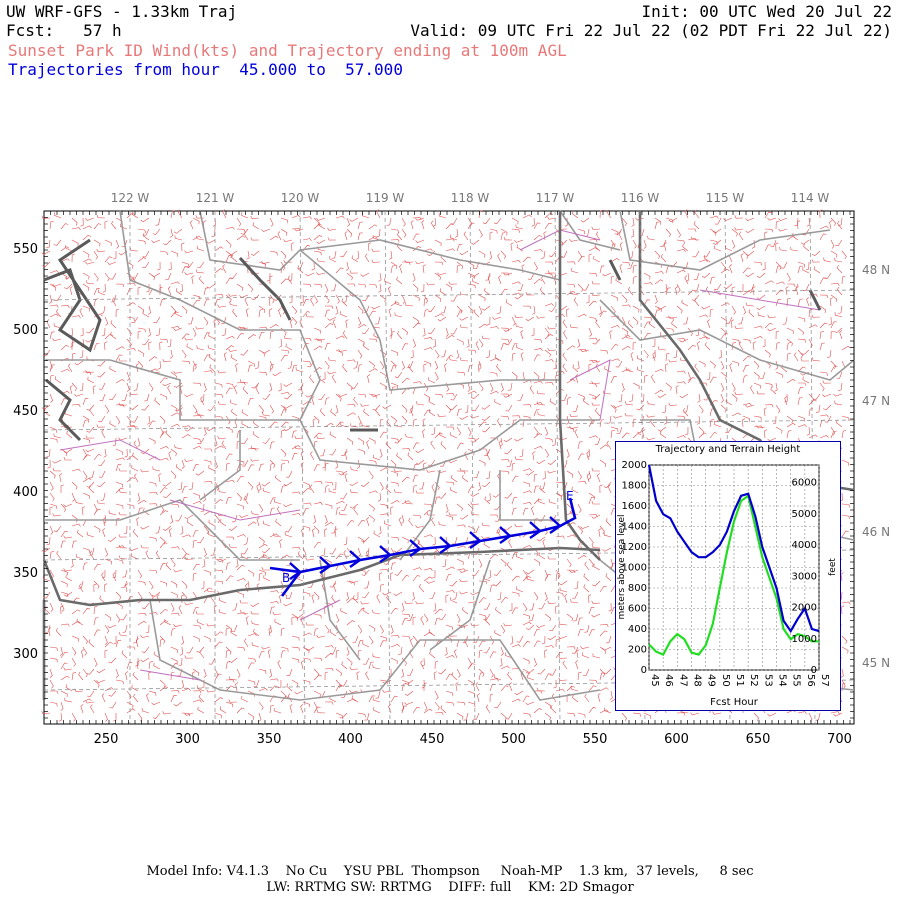 The width and height of the screenshot is (900, 900). Describe the element at coordinates (876, 532) in the screenshot. I see `latitude-label: 46 N` at that location.